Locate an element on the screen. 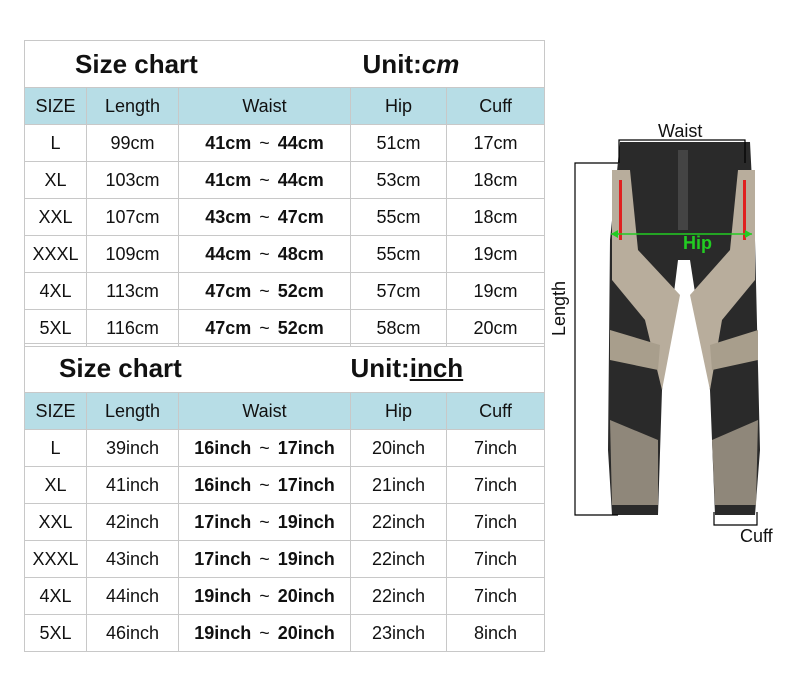  hip-arrow-right is located at coordinates (748, 234).